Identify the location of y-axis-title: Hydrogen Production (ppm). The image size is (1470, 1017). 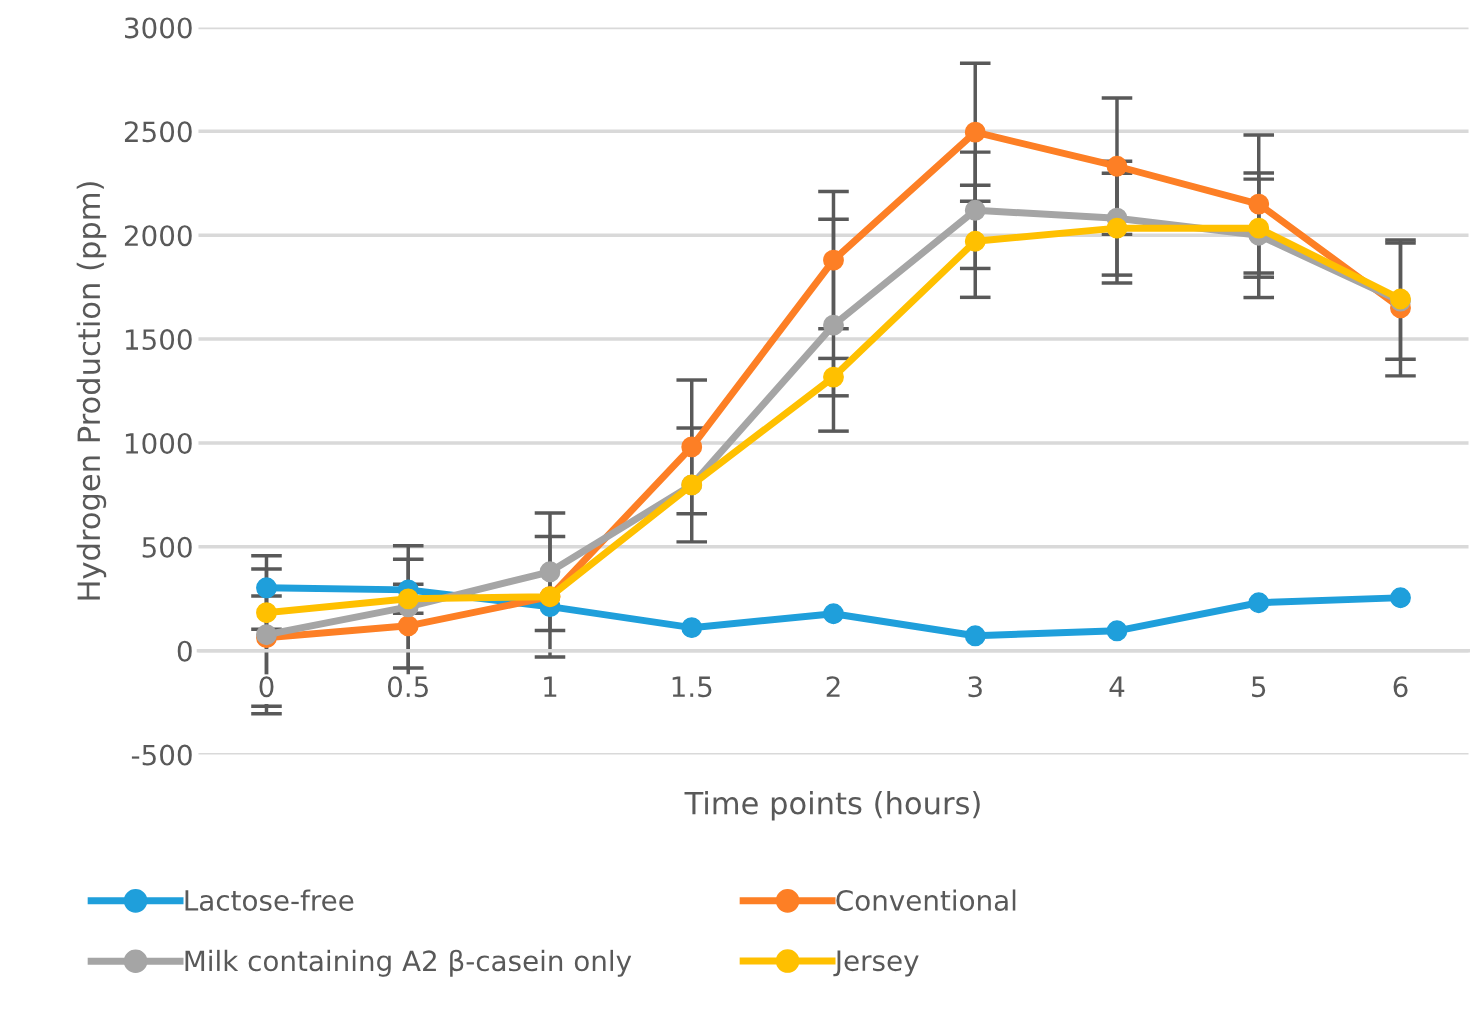
(91, 391).